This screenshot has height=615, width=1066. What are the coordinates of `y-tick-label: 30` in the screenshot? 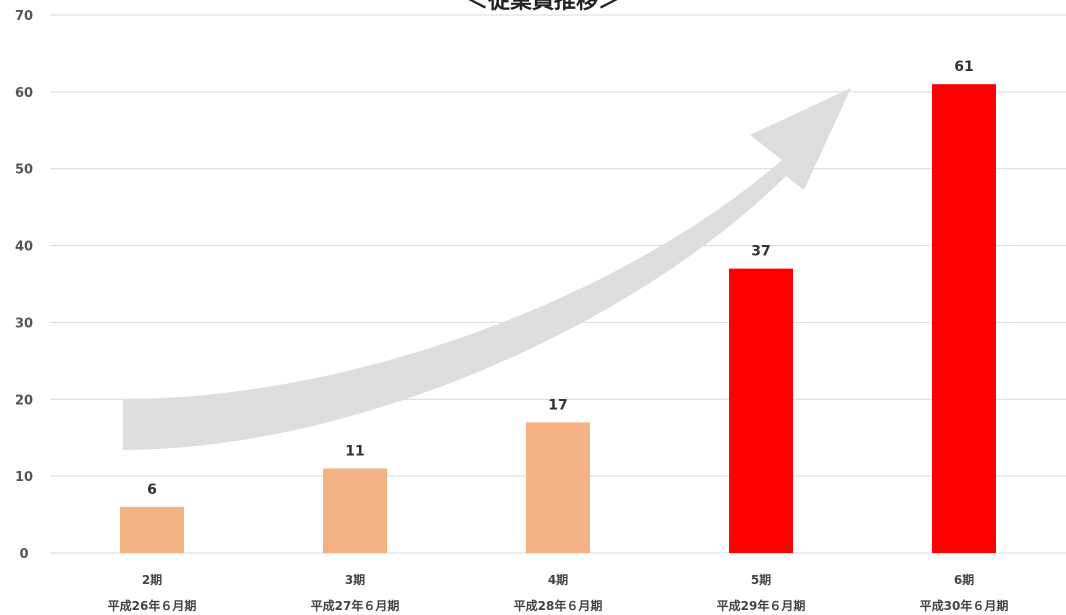 It's located at (24, 323).